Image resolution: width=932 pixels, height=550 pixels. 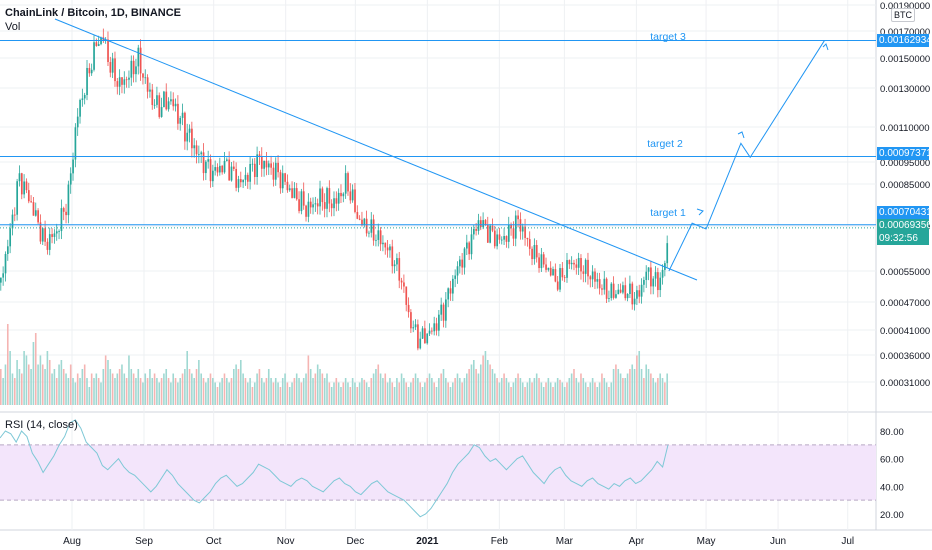 What do you see at coordinates (905, 32) in the screenshot?
I see `price-tick-label: 0.00170000` at bounding box center [905, 32].